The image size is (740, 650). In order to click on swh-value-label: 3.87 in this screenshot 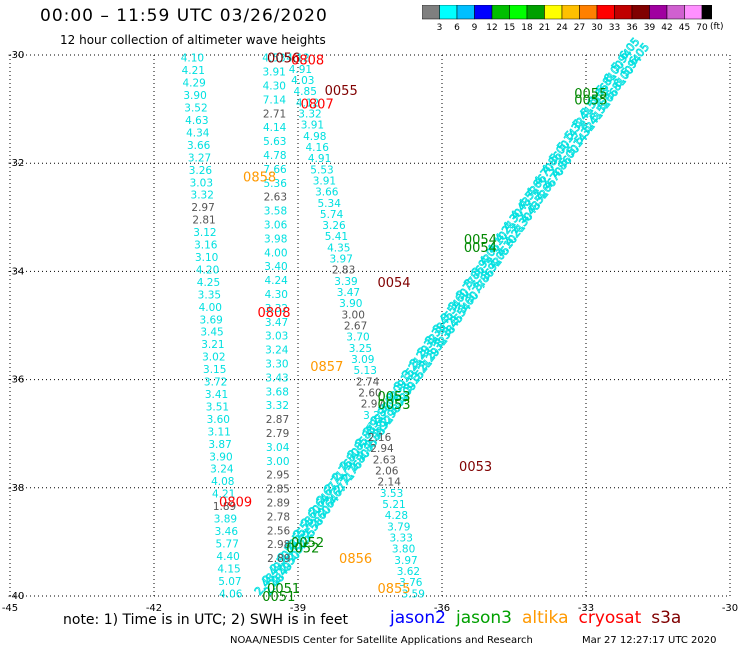, I will do `click(219, 445)`.